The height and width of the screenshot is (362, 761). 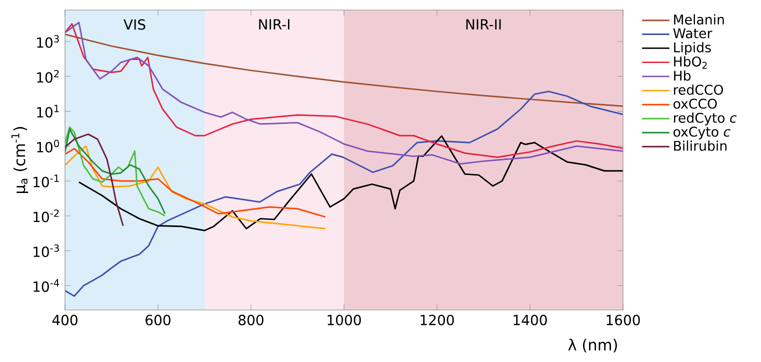 I want to click on y-tick-label: 10$^{0}$, so click(x=48, y=146).